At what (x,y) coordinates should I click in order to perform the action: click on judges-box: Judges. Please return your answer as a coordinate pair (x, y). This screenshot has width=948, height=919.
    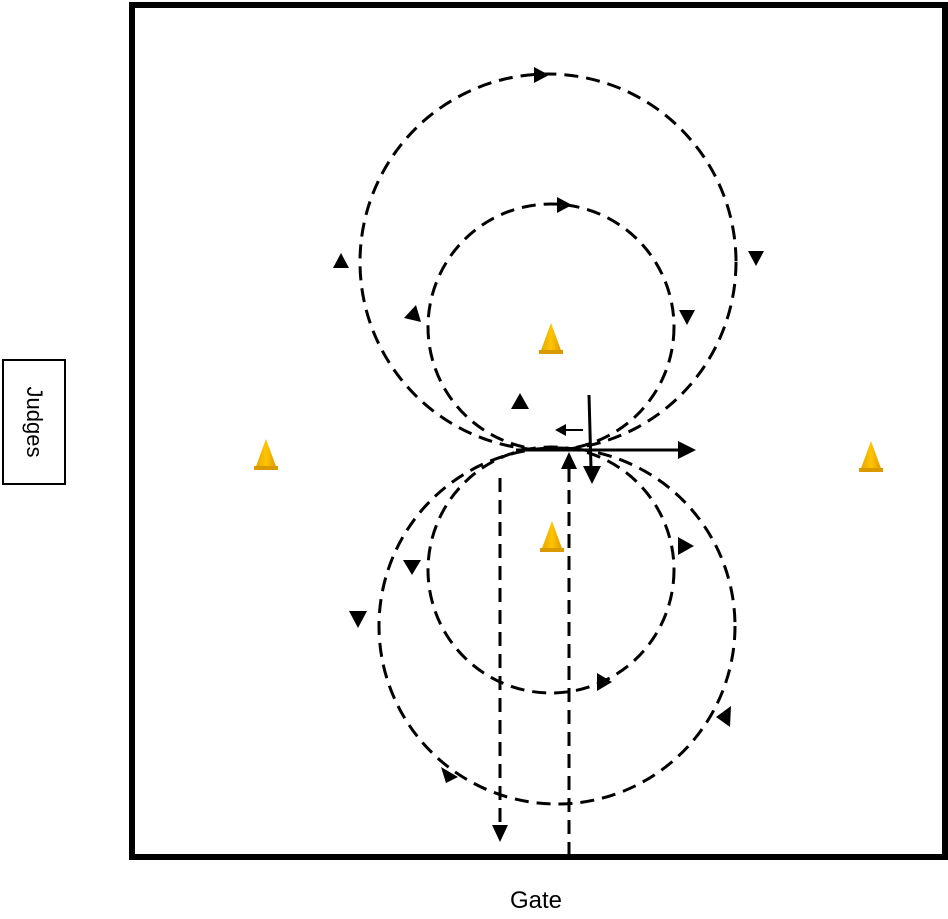
    Looking at the image, I should click on (34, 422).